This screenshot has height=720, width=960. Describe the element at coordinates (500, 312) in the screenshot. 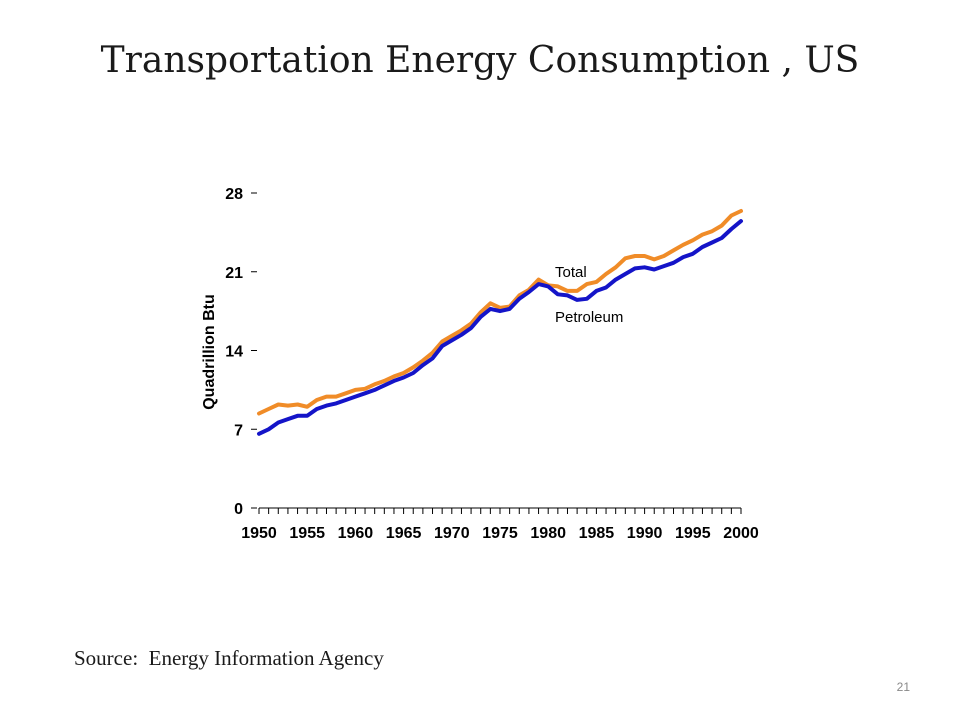

I see `series-line-total` at that location.